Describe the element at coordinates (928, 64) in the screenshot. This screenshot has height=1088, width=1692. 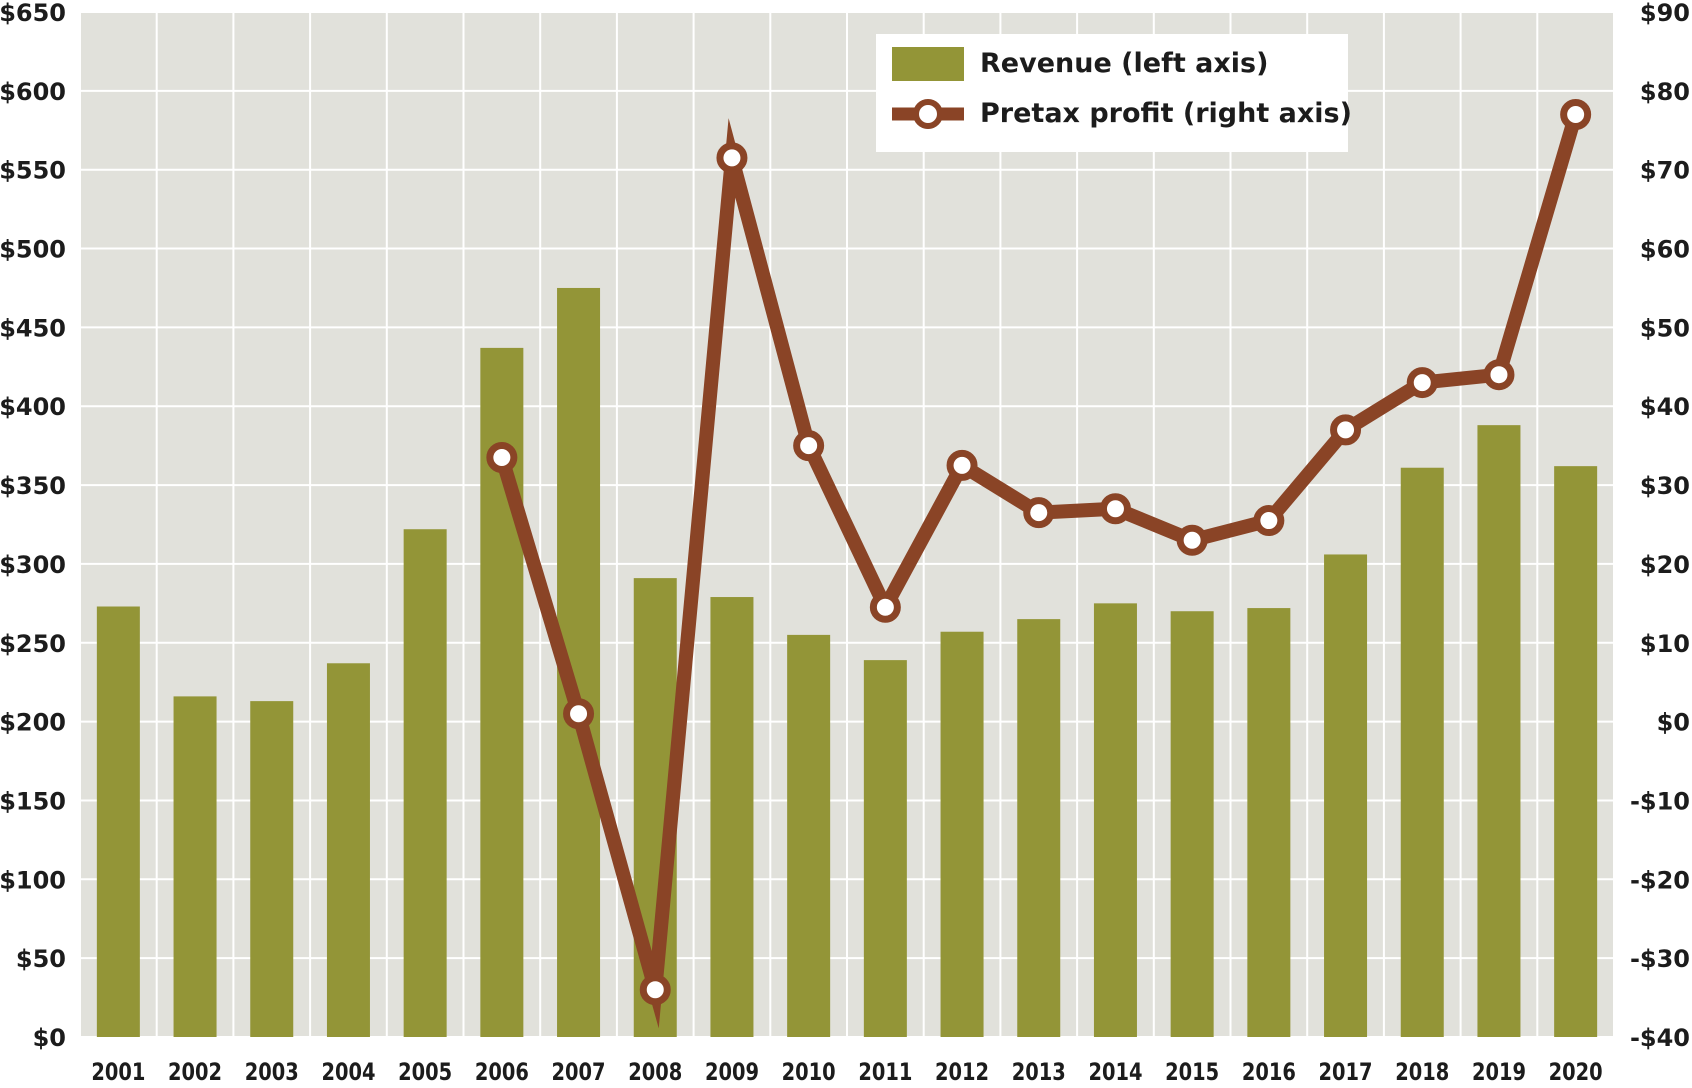
I see `legend-swatch-revenue` at that location.